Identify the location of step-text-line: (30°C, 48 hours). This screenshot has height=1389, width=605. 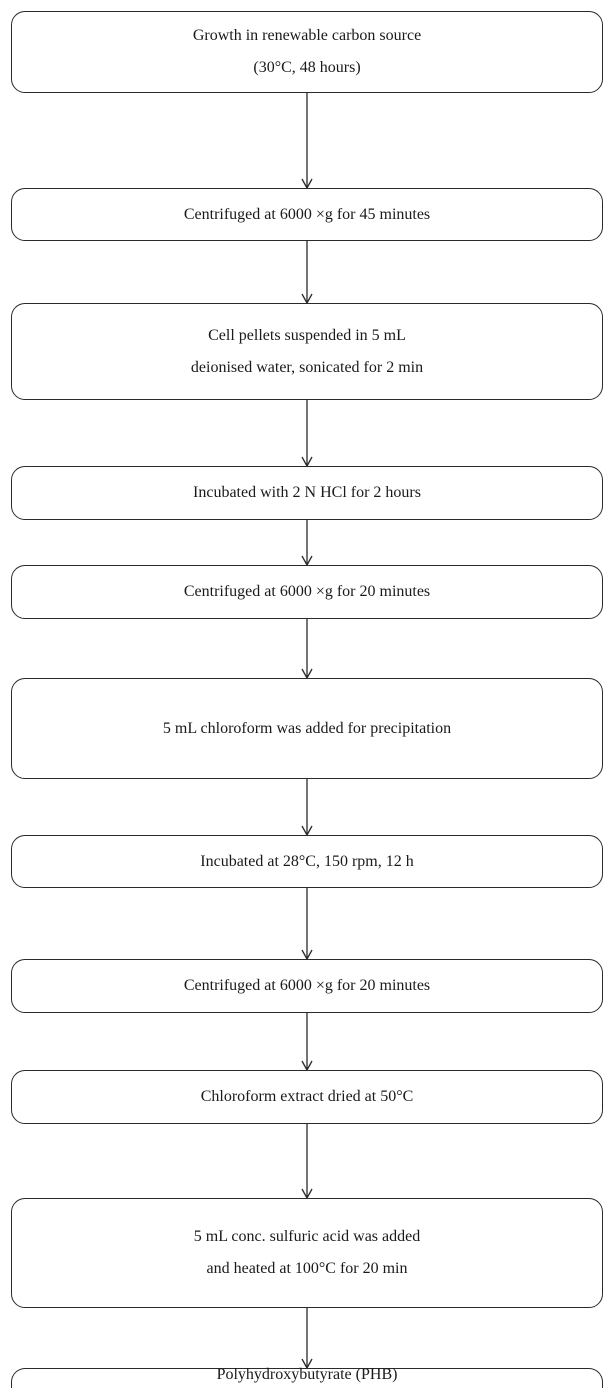
(307, 67).